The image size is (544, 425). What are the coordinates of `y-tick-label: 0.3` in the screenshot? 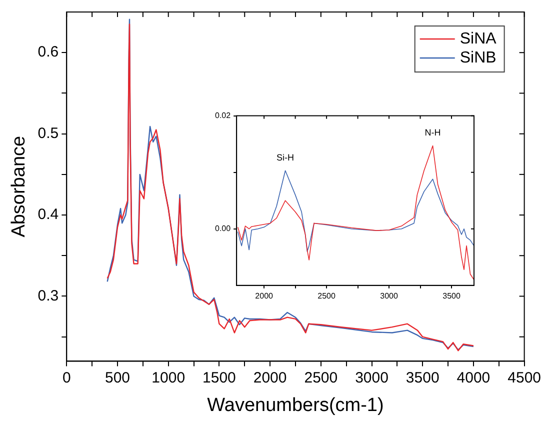 It's located at (48, 295).